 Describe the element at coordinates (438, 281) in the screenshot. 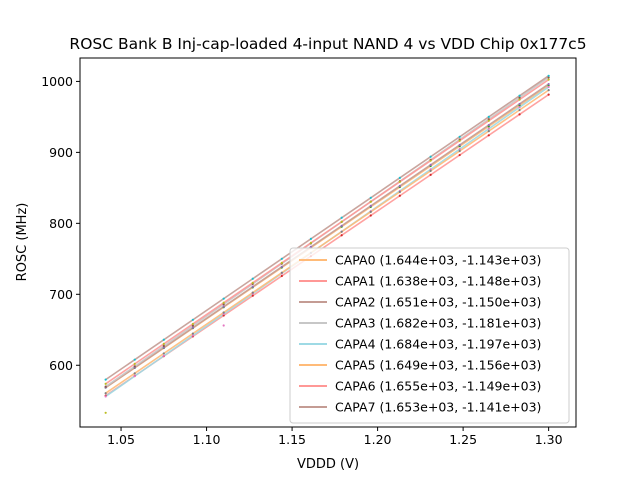

I see `legend-label: CAPA1 (1.638e+03, -1.148e+03)` at that location.